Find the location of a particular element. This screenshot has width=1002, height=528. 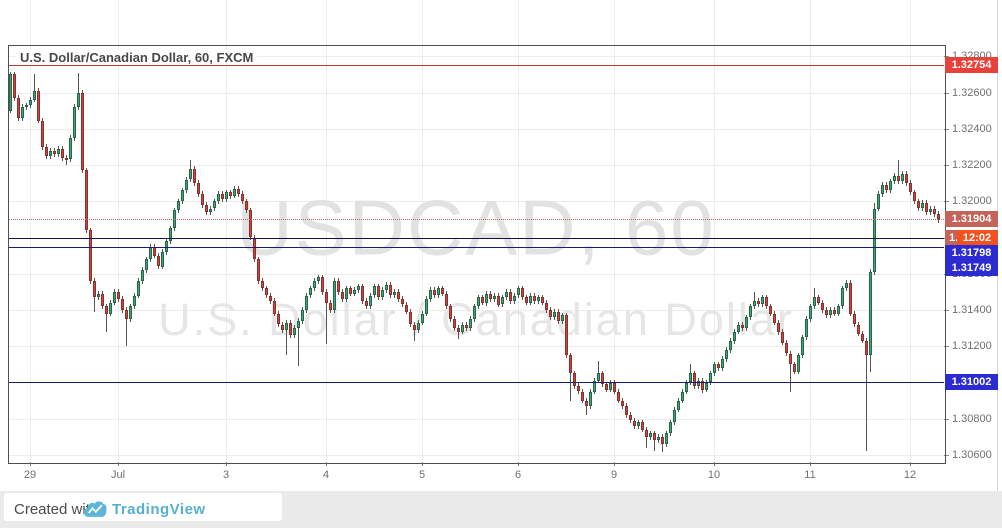

price-tick-label: 1.32000 is located at coordinates (972, 201).